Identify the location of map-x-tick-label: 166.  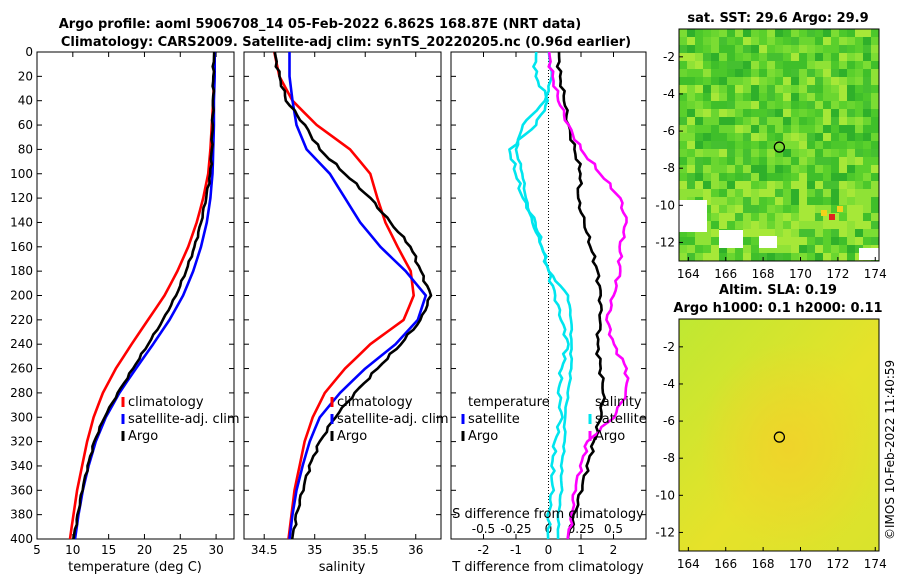
(725, 274).